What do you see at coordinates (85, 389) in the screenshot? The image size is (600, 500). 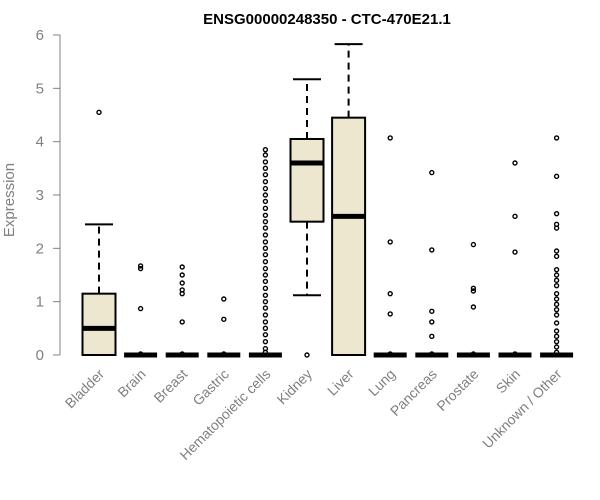 I see `x-label-bladder: Bladder` at bounding box center [85, 389].